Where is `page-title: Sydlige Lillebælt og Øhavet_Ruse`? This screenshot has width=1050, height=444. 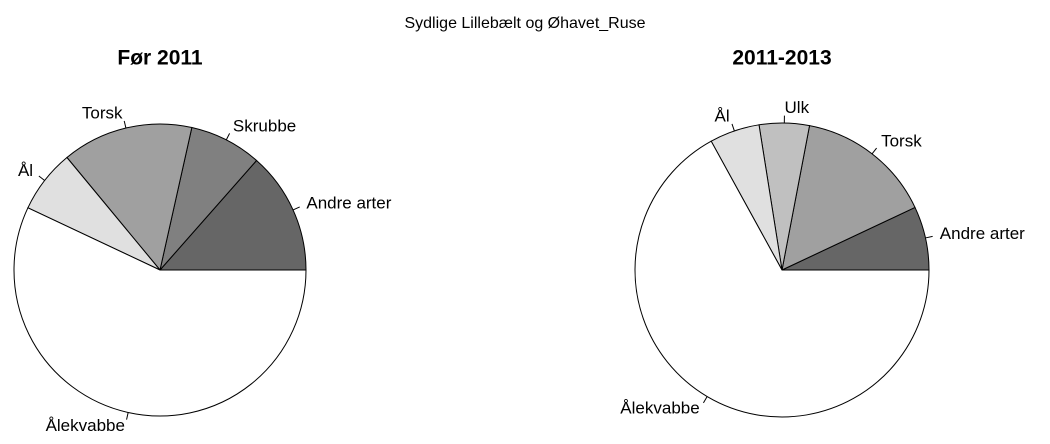 page-title: Sydlige Lillebælt og Øhavet_Ruse is located at coordinates (524, 23).